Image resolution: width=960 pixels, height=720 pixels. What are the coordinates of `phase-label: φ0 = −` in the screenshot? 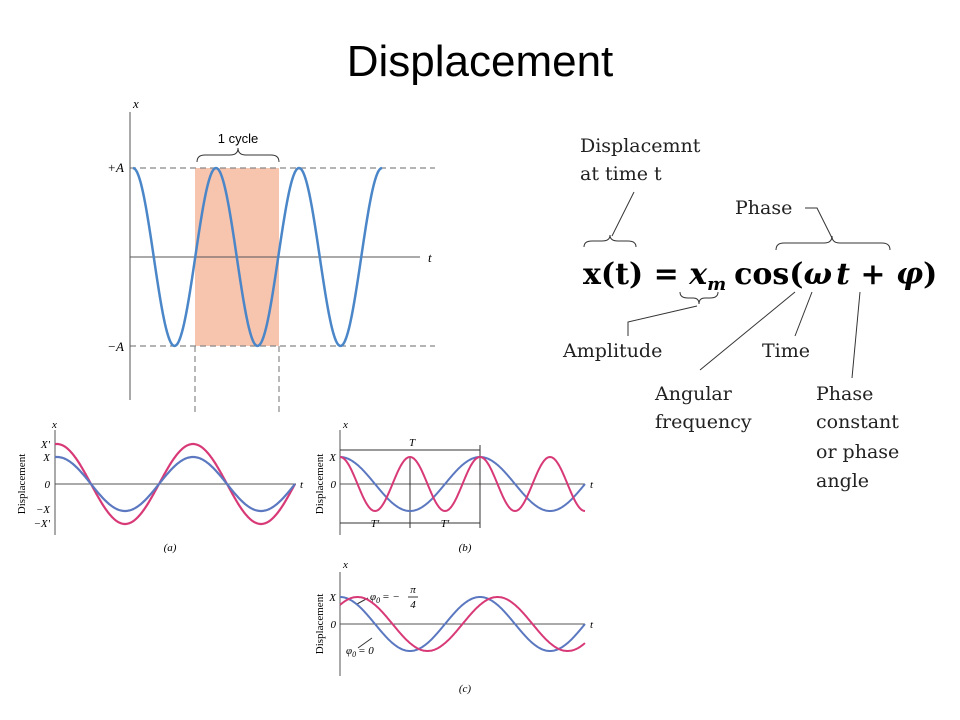 It's located at (385, 598).